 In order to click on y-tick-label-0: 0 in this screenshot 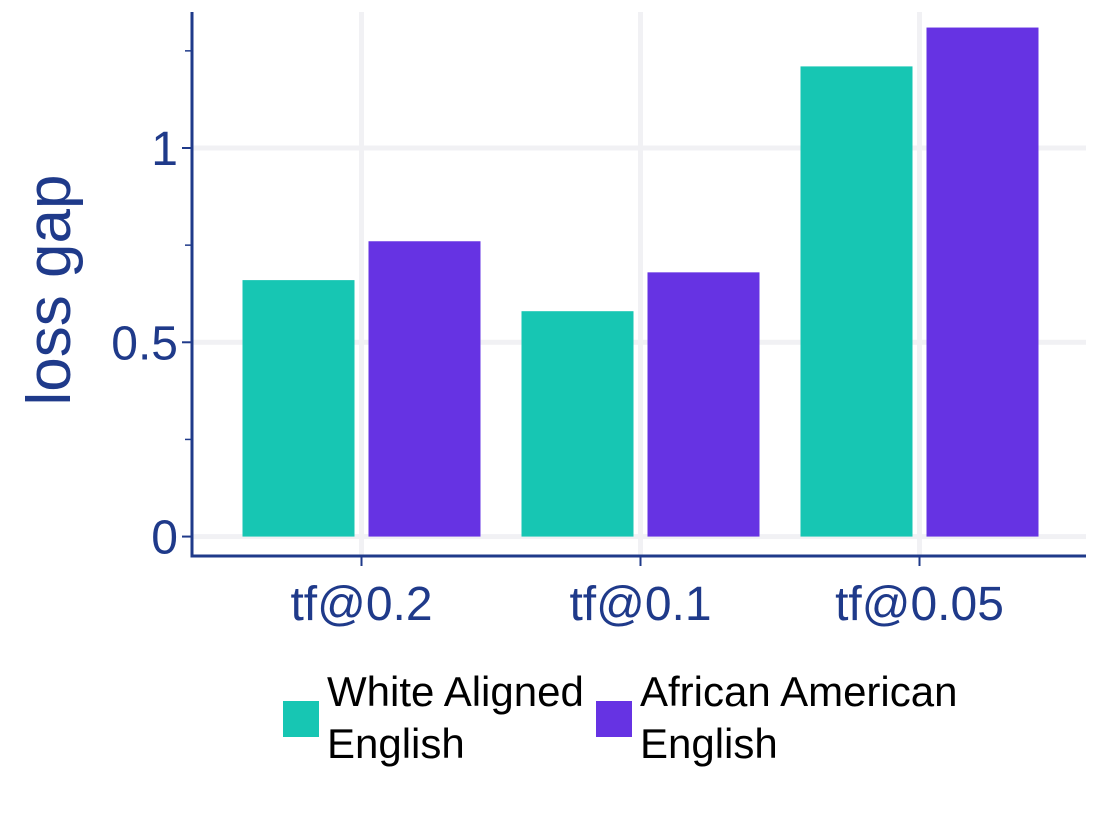, I will do `click(164, 538)`.